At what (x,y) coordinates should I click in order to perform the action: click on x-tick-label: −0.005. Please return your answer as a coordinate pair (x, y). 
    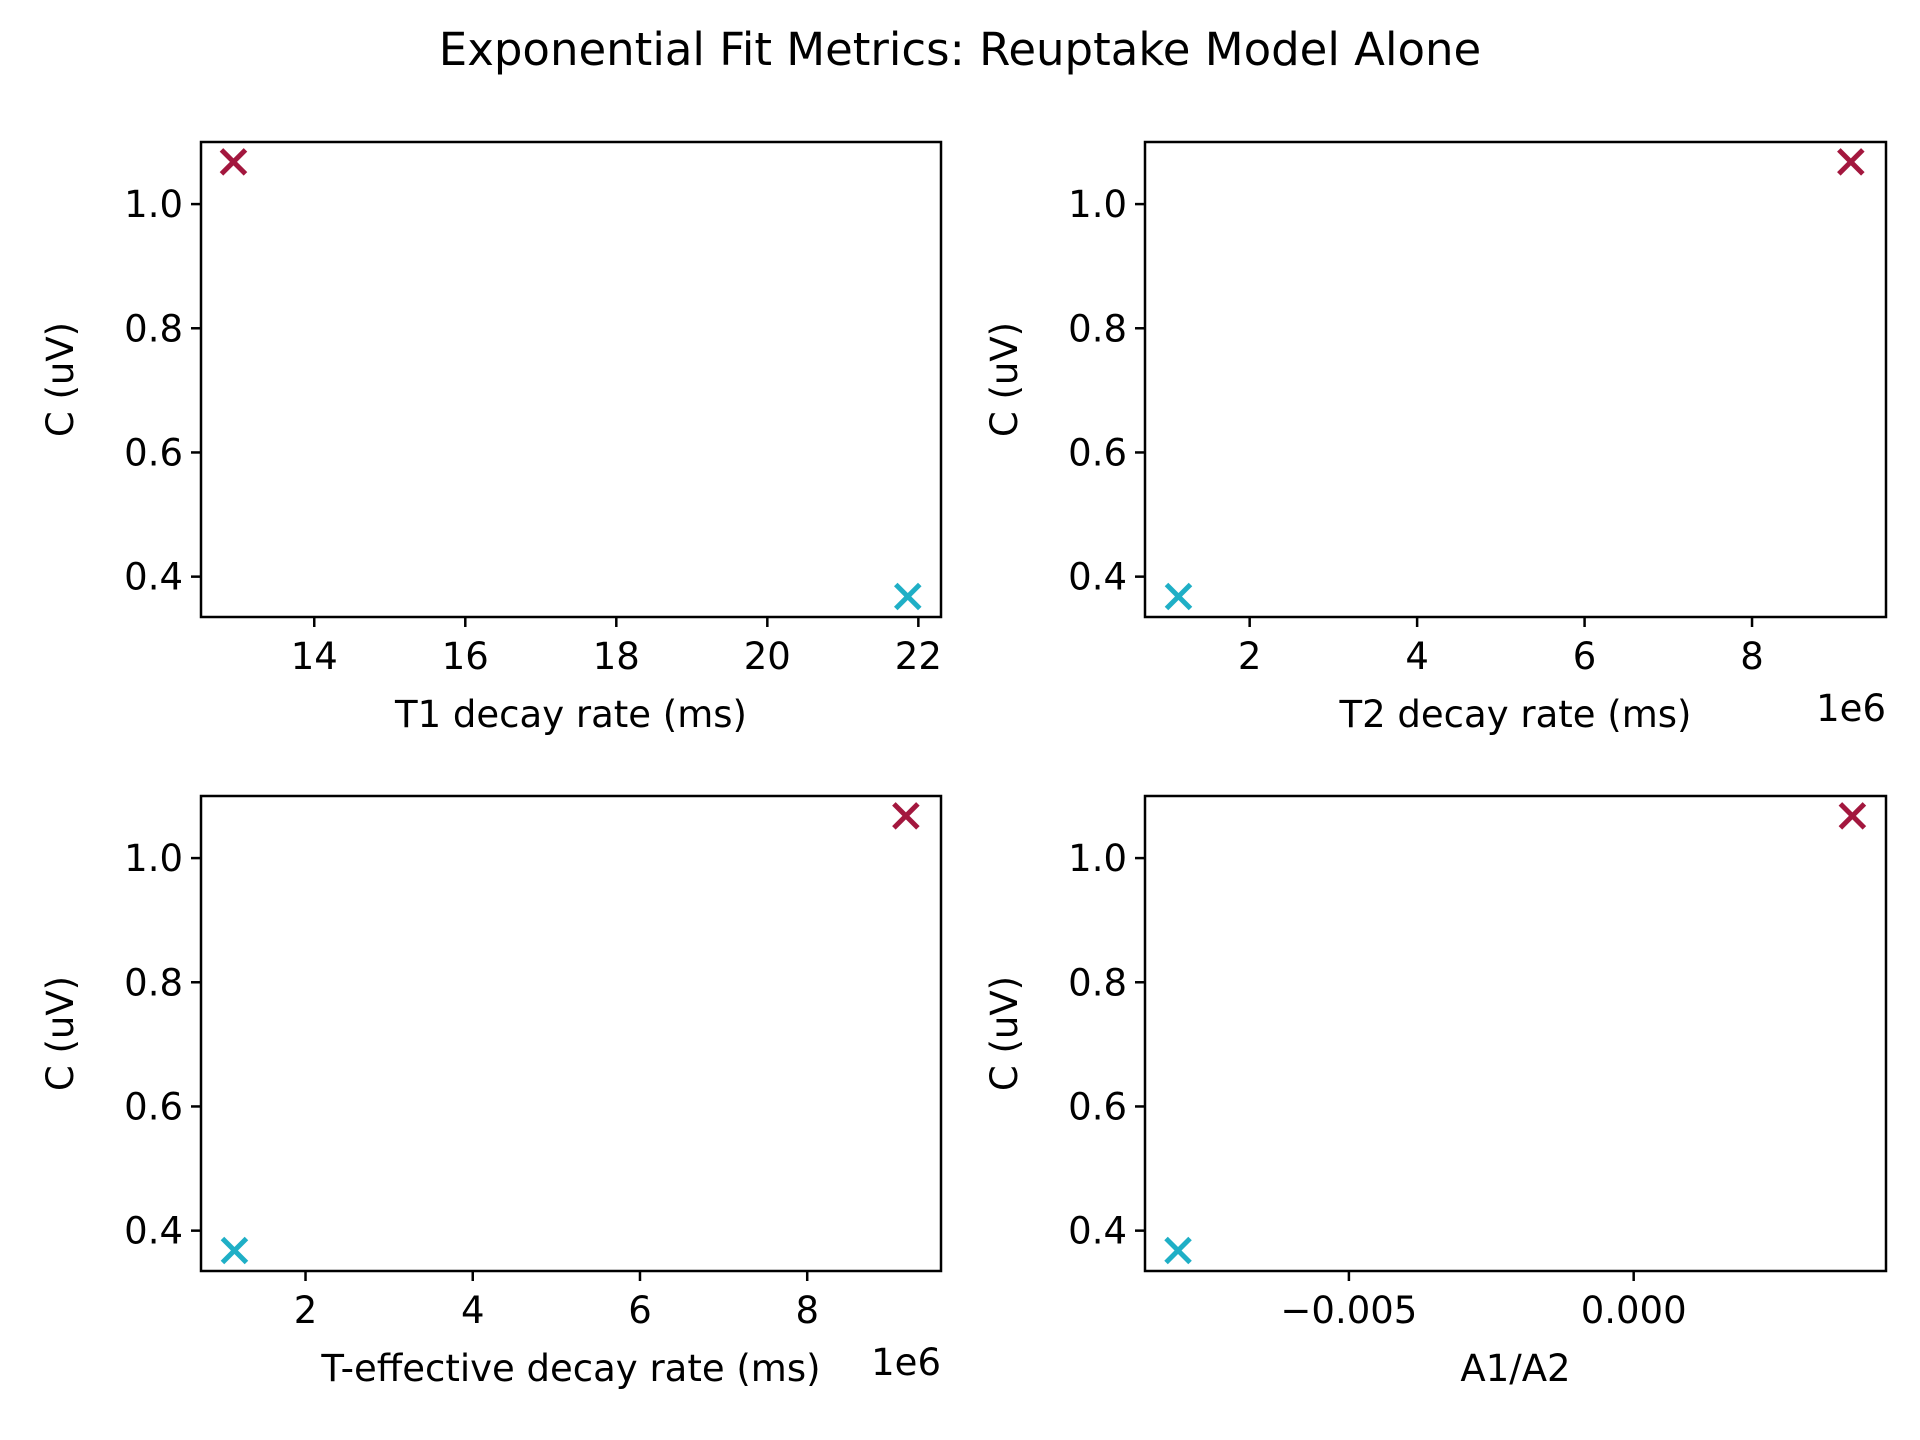
    Looking at the image, I should click on (1348, 1310).